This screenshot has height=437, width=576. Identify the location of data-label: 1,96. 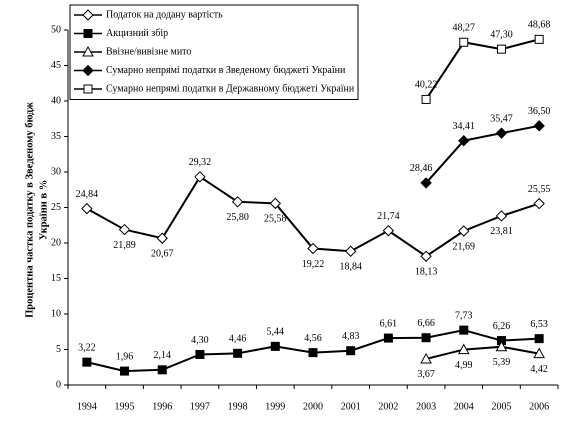
(125, 356).